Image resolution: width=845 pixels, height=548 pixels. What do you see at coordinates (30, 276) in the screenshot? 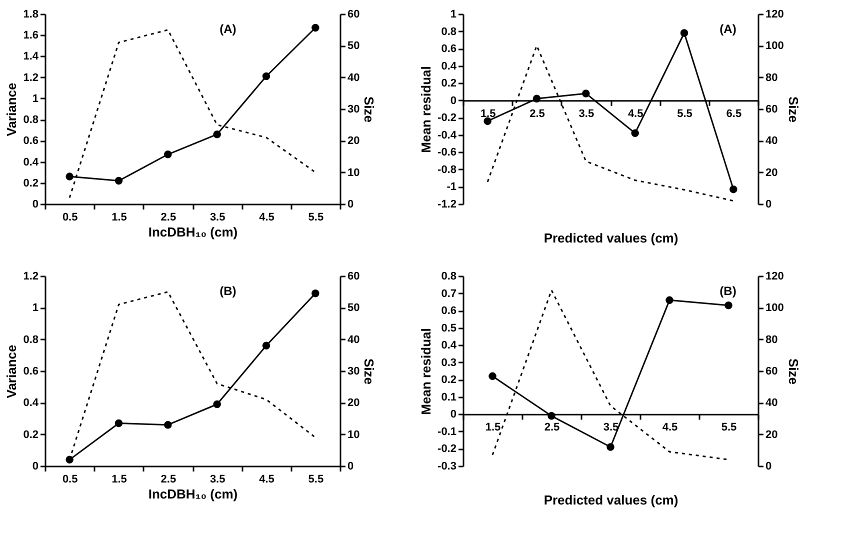
I see `y-tick-label: 1.2` at bounding box center [30, 276].